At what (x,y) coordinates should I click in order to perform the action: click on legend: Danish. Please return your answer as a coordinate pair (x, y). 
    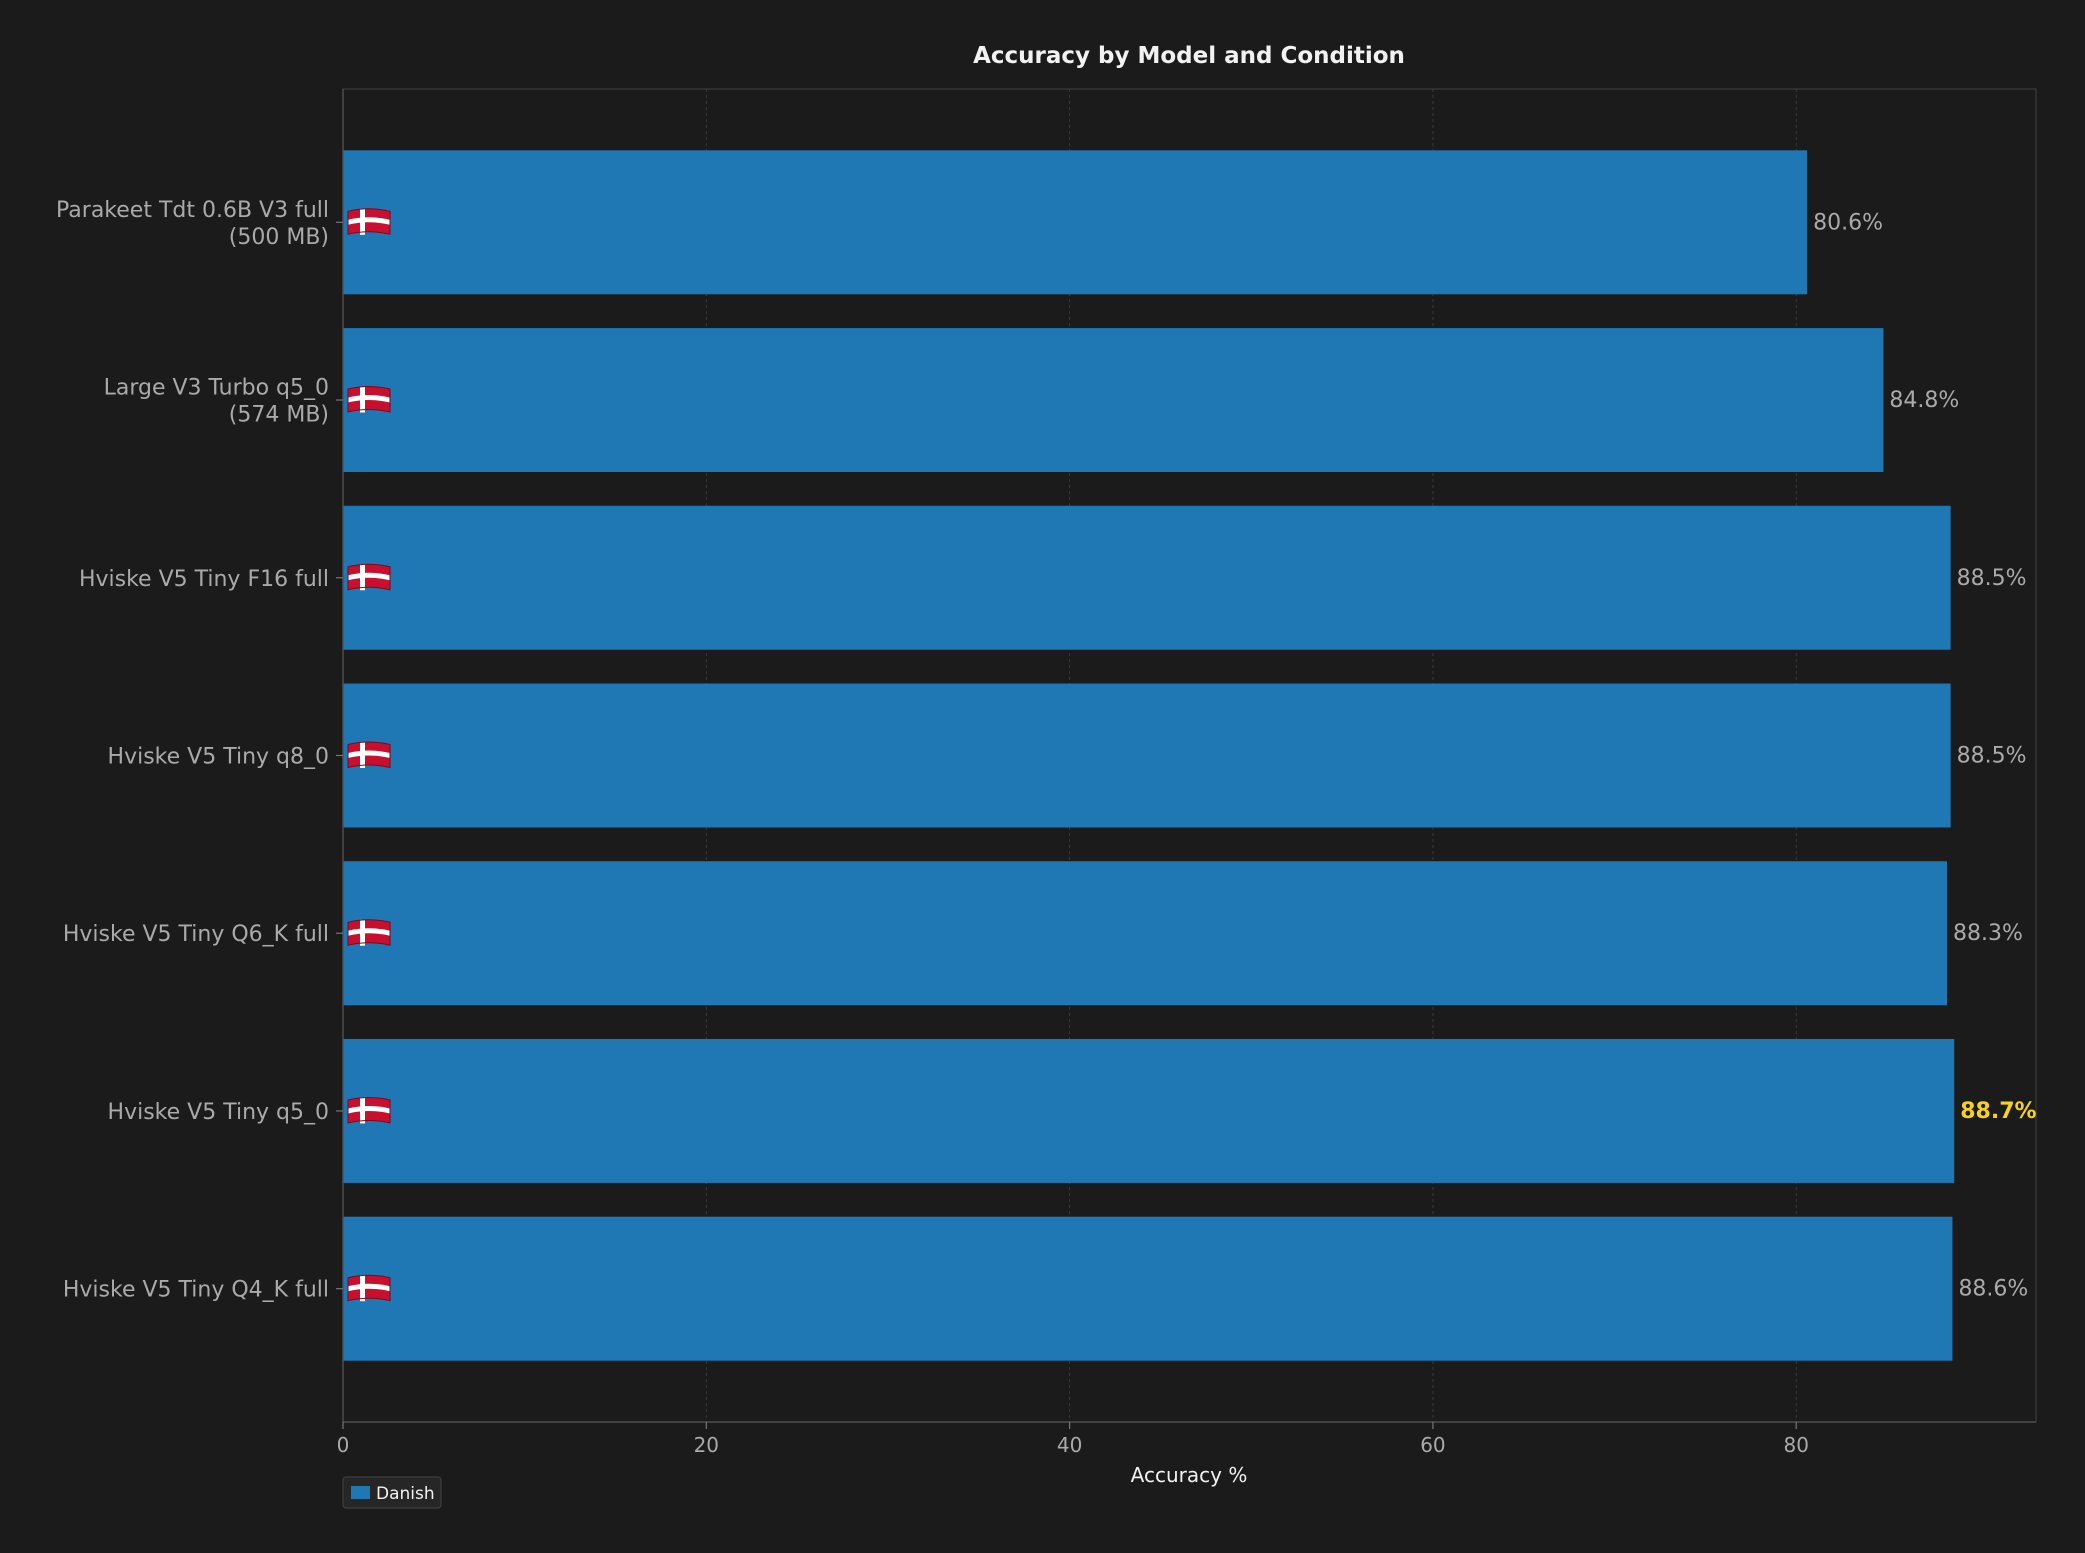
    Looking at the image, I should click on (392, 1492).